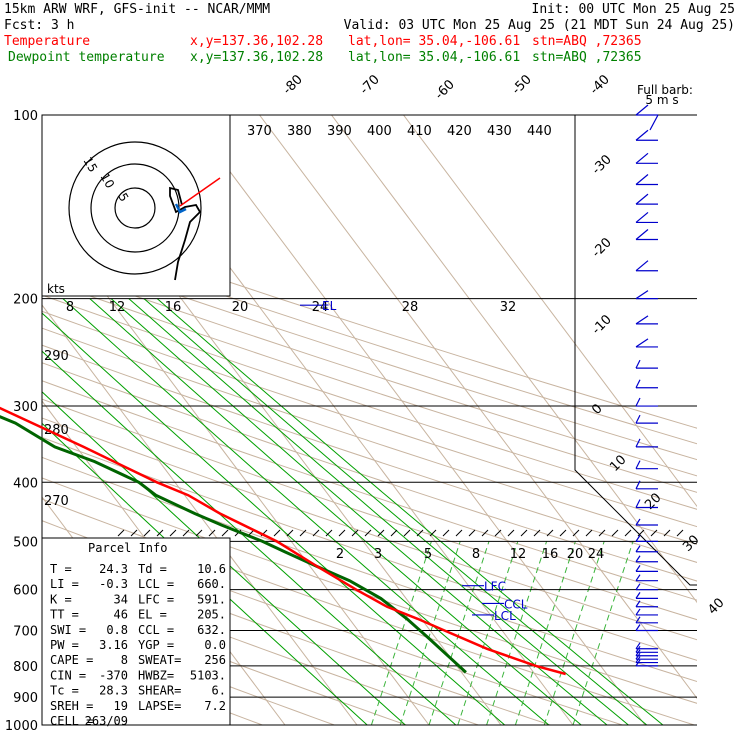 The image size is (740, 740). What do you see at coordinates (156, 584) in the screenshot?
I see `parcel-info-cell: LCL =` at bounding box center [156, 584].